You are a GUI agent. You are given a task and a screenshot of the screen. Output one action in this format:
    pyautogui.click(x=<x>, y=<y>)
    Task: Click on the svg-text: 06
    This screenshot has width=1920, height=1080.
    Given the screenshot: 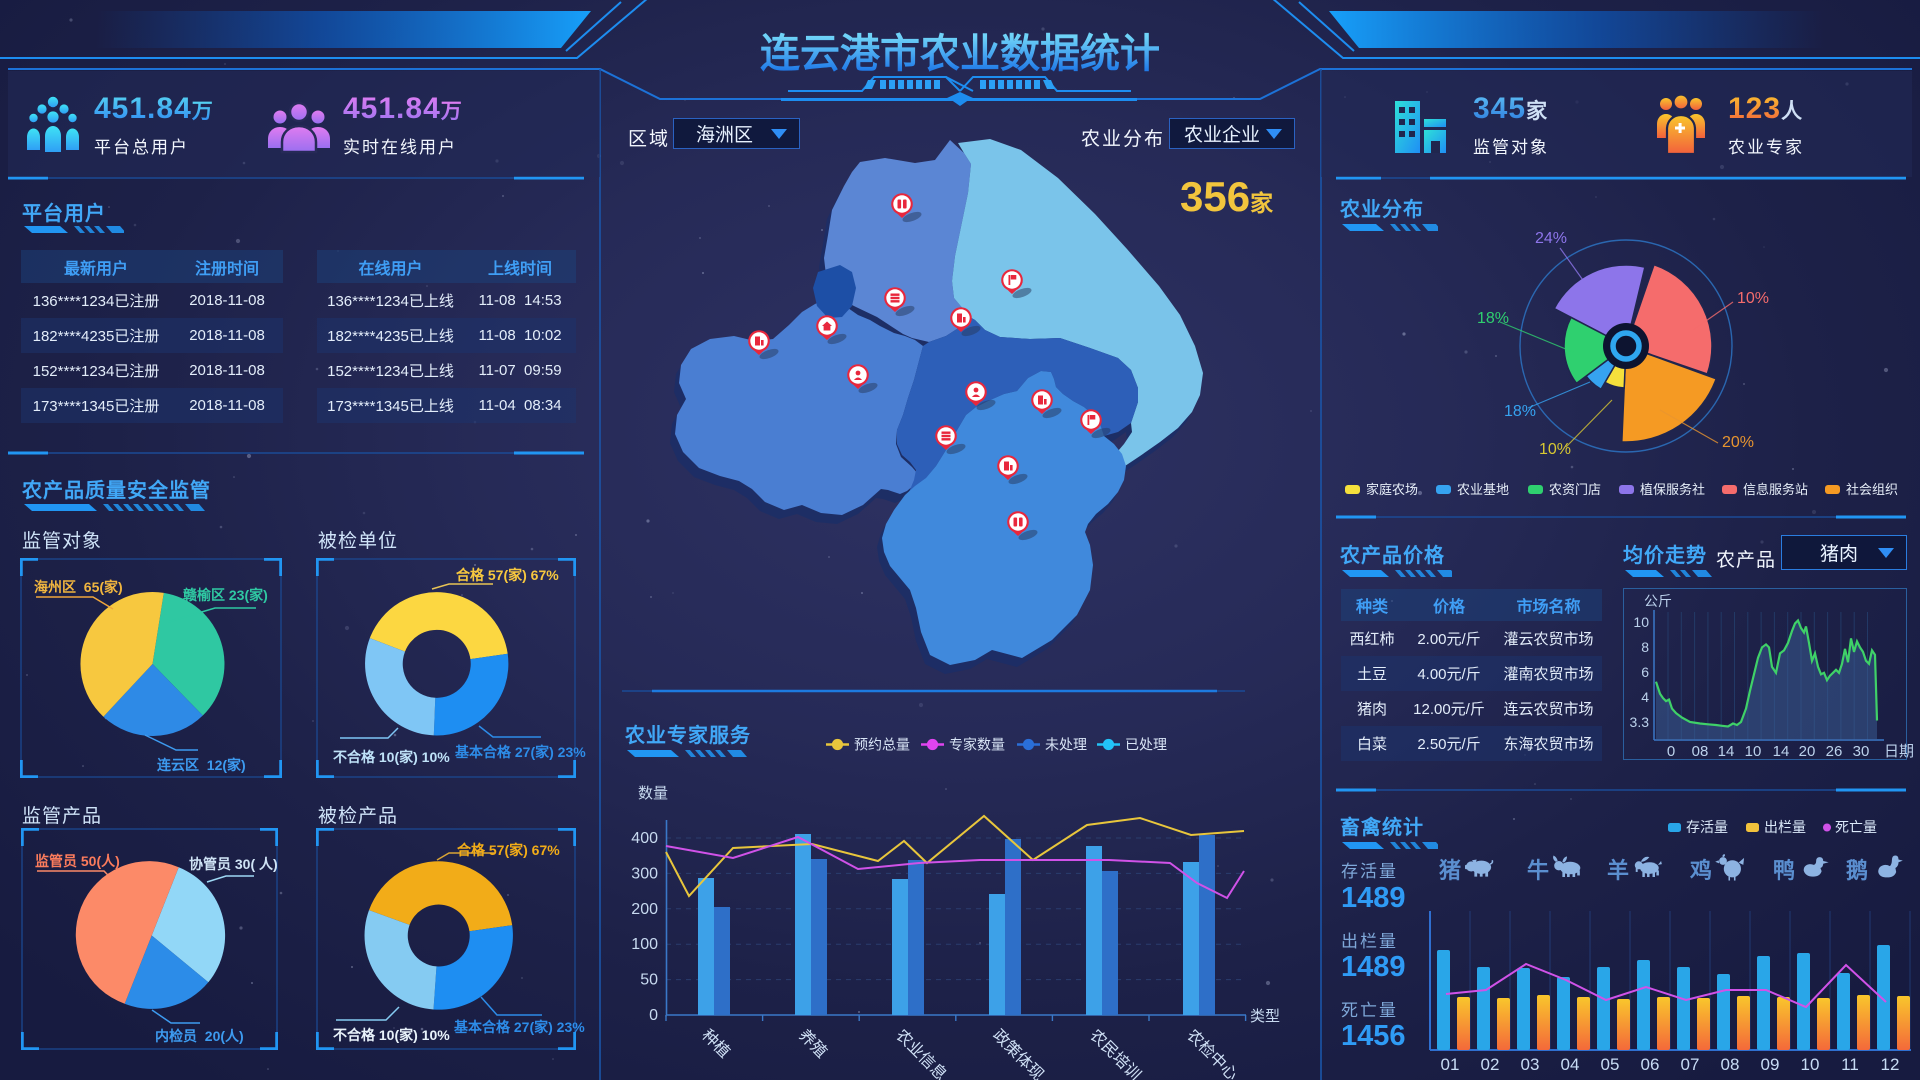 What is the action you would take?
    pyautogui.click(x=1650, y=1064)
    